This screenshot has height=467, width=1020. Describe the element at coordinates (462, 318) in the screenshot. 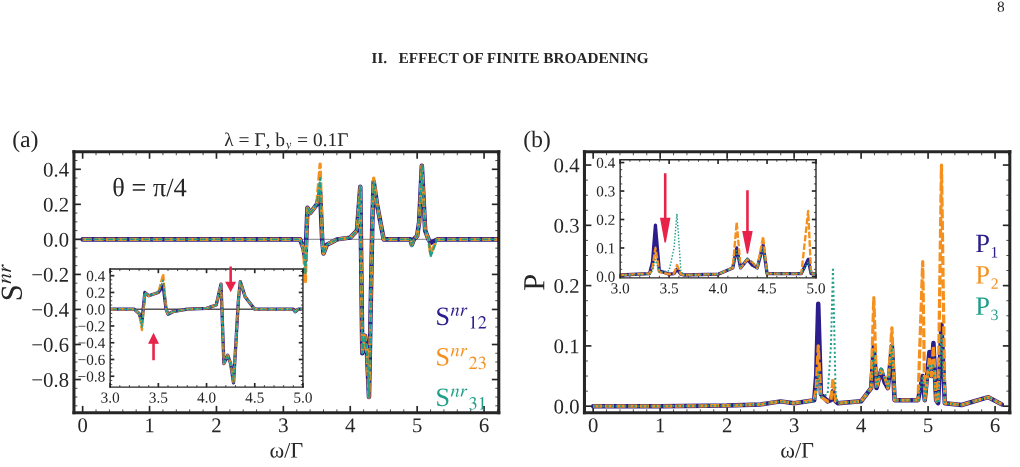

I see `text: S$^{nr}$$_{12}$` at that location.